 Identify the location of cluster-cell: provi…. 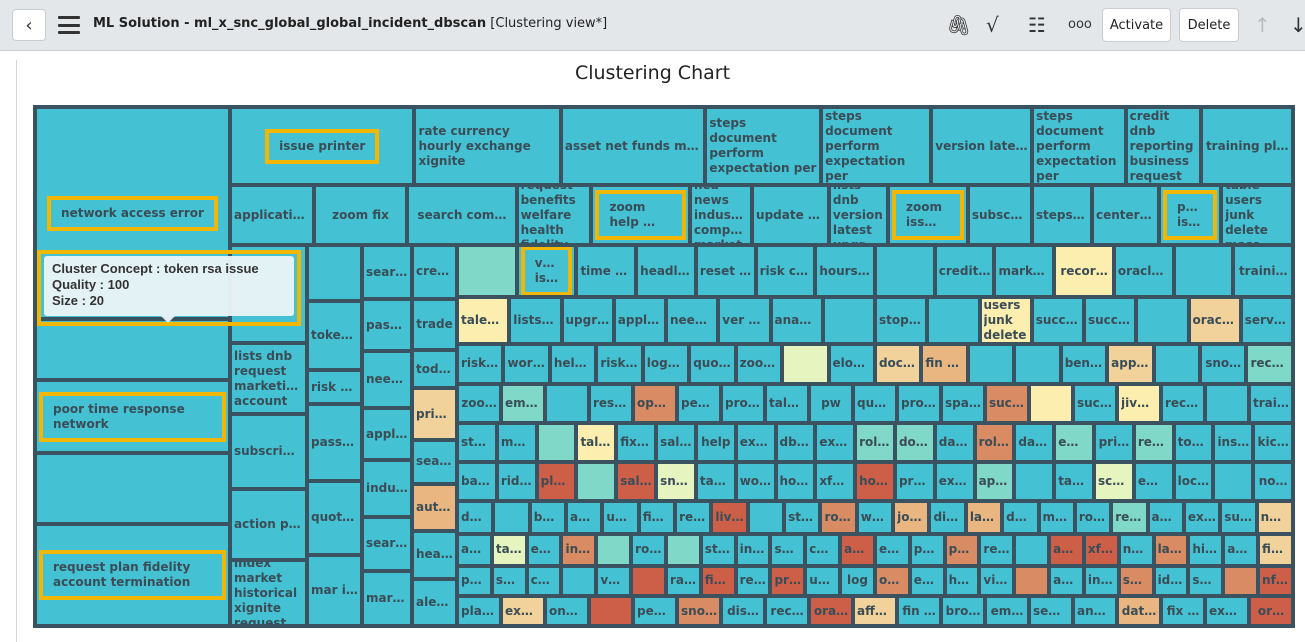
(743, 403).